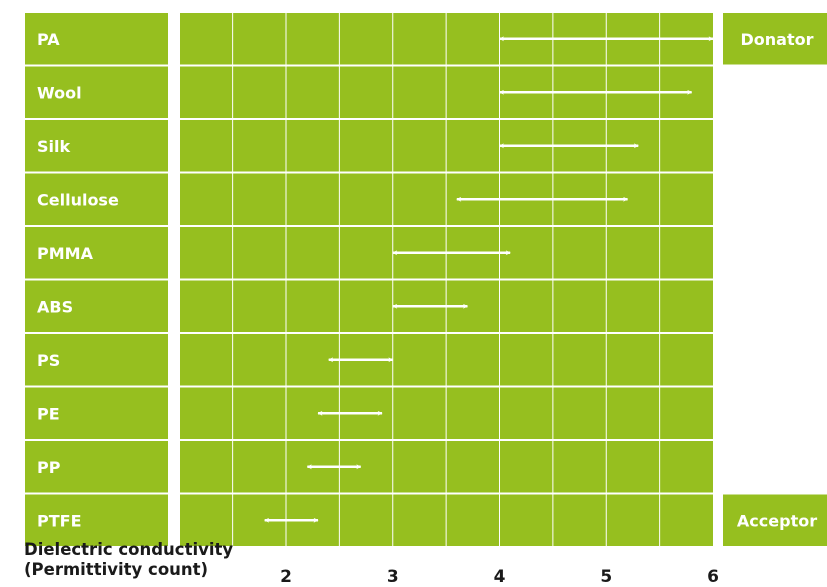  I want to click on x-tick-label: 4, so click(500, 577).